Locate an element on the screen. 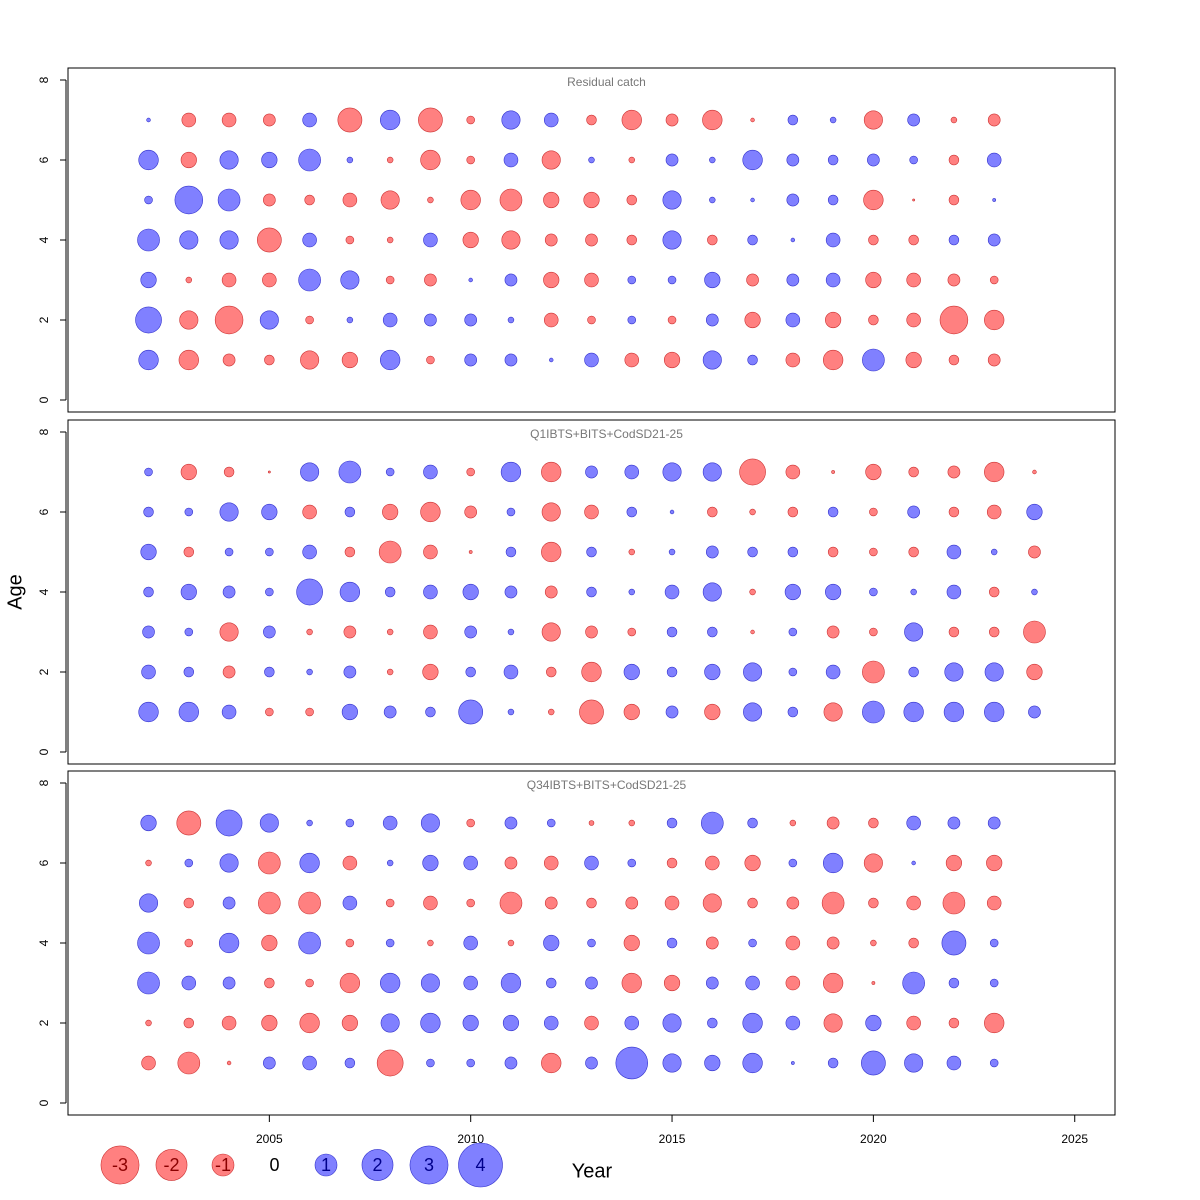 The image size is (1200, 1200). y-tick-label: 0 is located at coordinates (44, 751).